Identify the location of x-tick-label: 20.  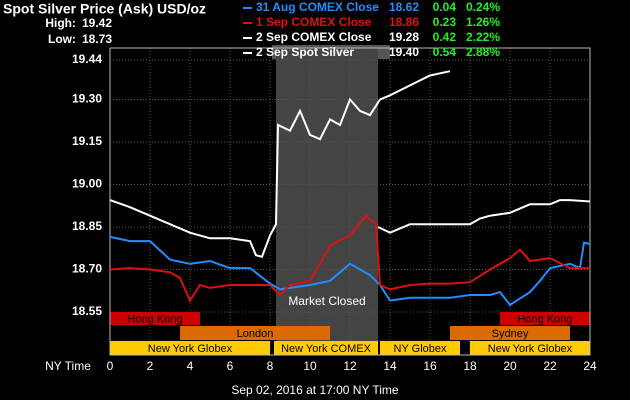
(510, 366).